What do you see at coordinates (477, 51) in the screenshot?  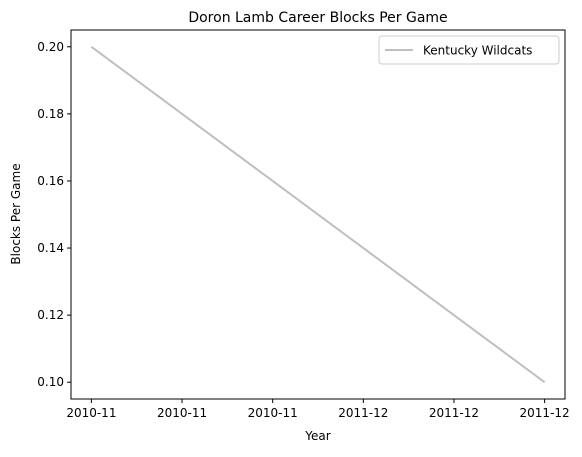 I see `legend-label: Kentucky Wildcats` at bounding box center [477, 51].